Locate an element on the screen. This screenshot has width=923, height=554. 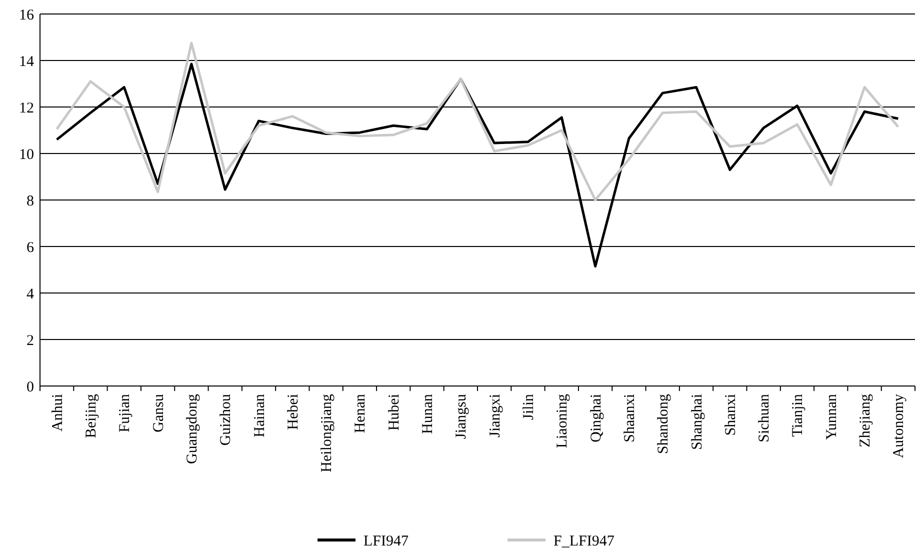
x-tick-label: Shanghai is located at coordinates (697, 422).